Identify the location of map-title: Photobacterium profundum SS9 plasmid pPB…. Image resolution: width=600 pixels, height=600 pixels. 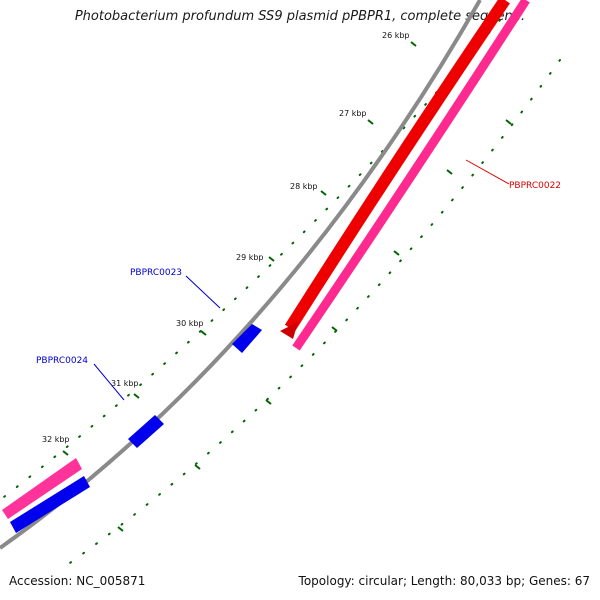
(300, 16).